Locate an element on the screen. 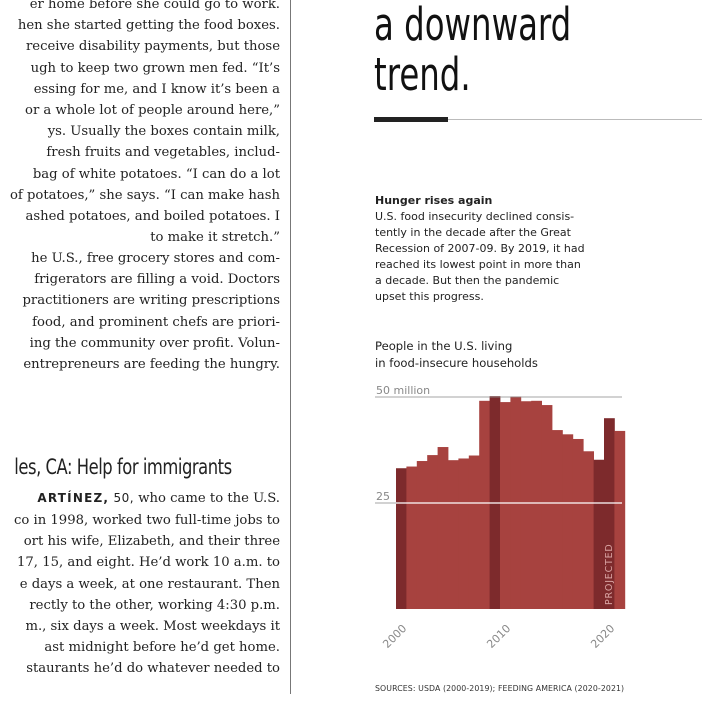 This screenshot has width=702, height=702. article-line: ort his wife, Elizabeth, and their three is located at coordinates (151, 542).